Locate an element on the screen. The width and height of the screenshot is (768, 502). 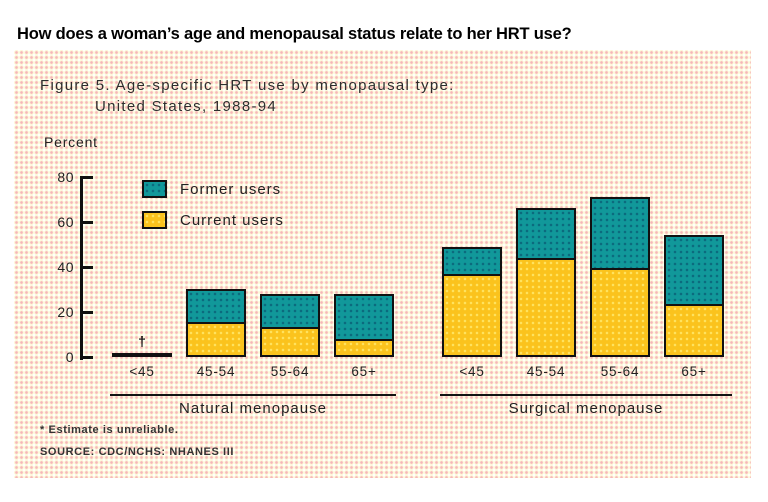
former-users-swatch-icon is located at coordinates (154, 189).